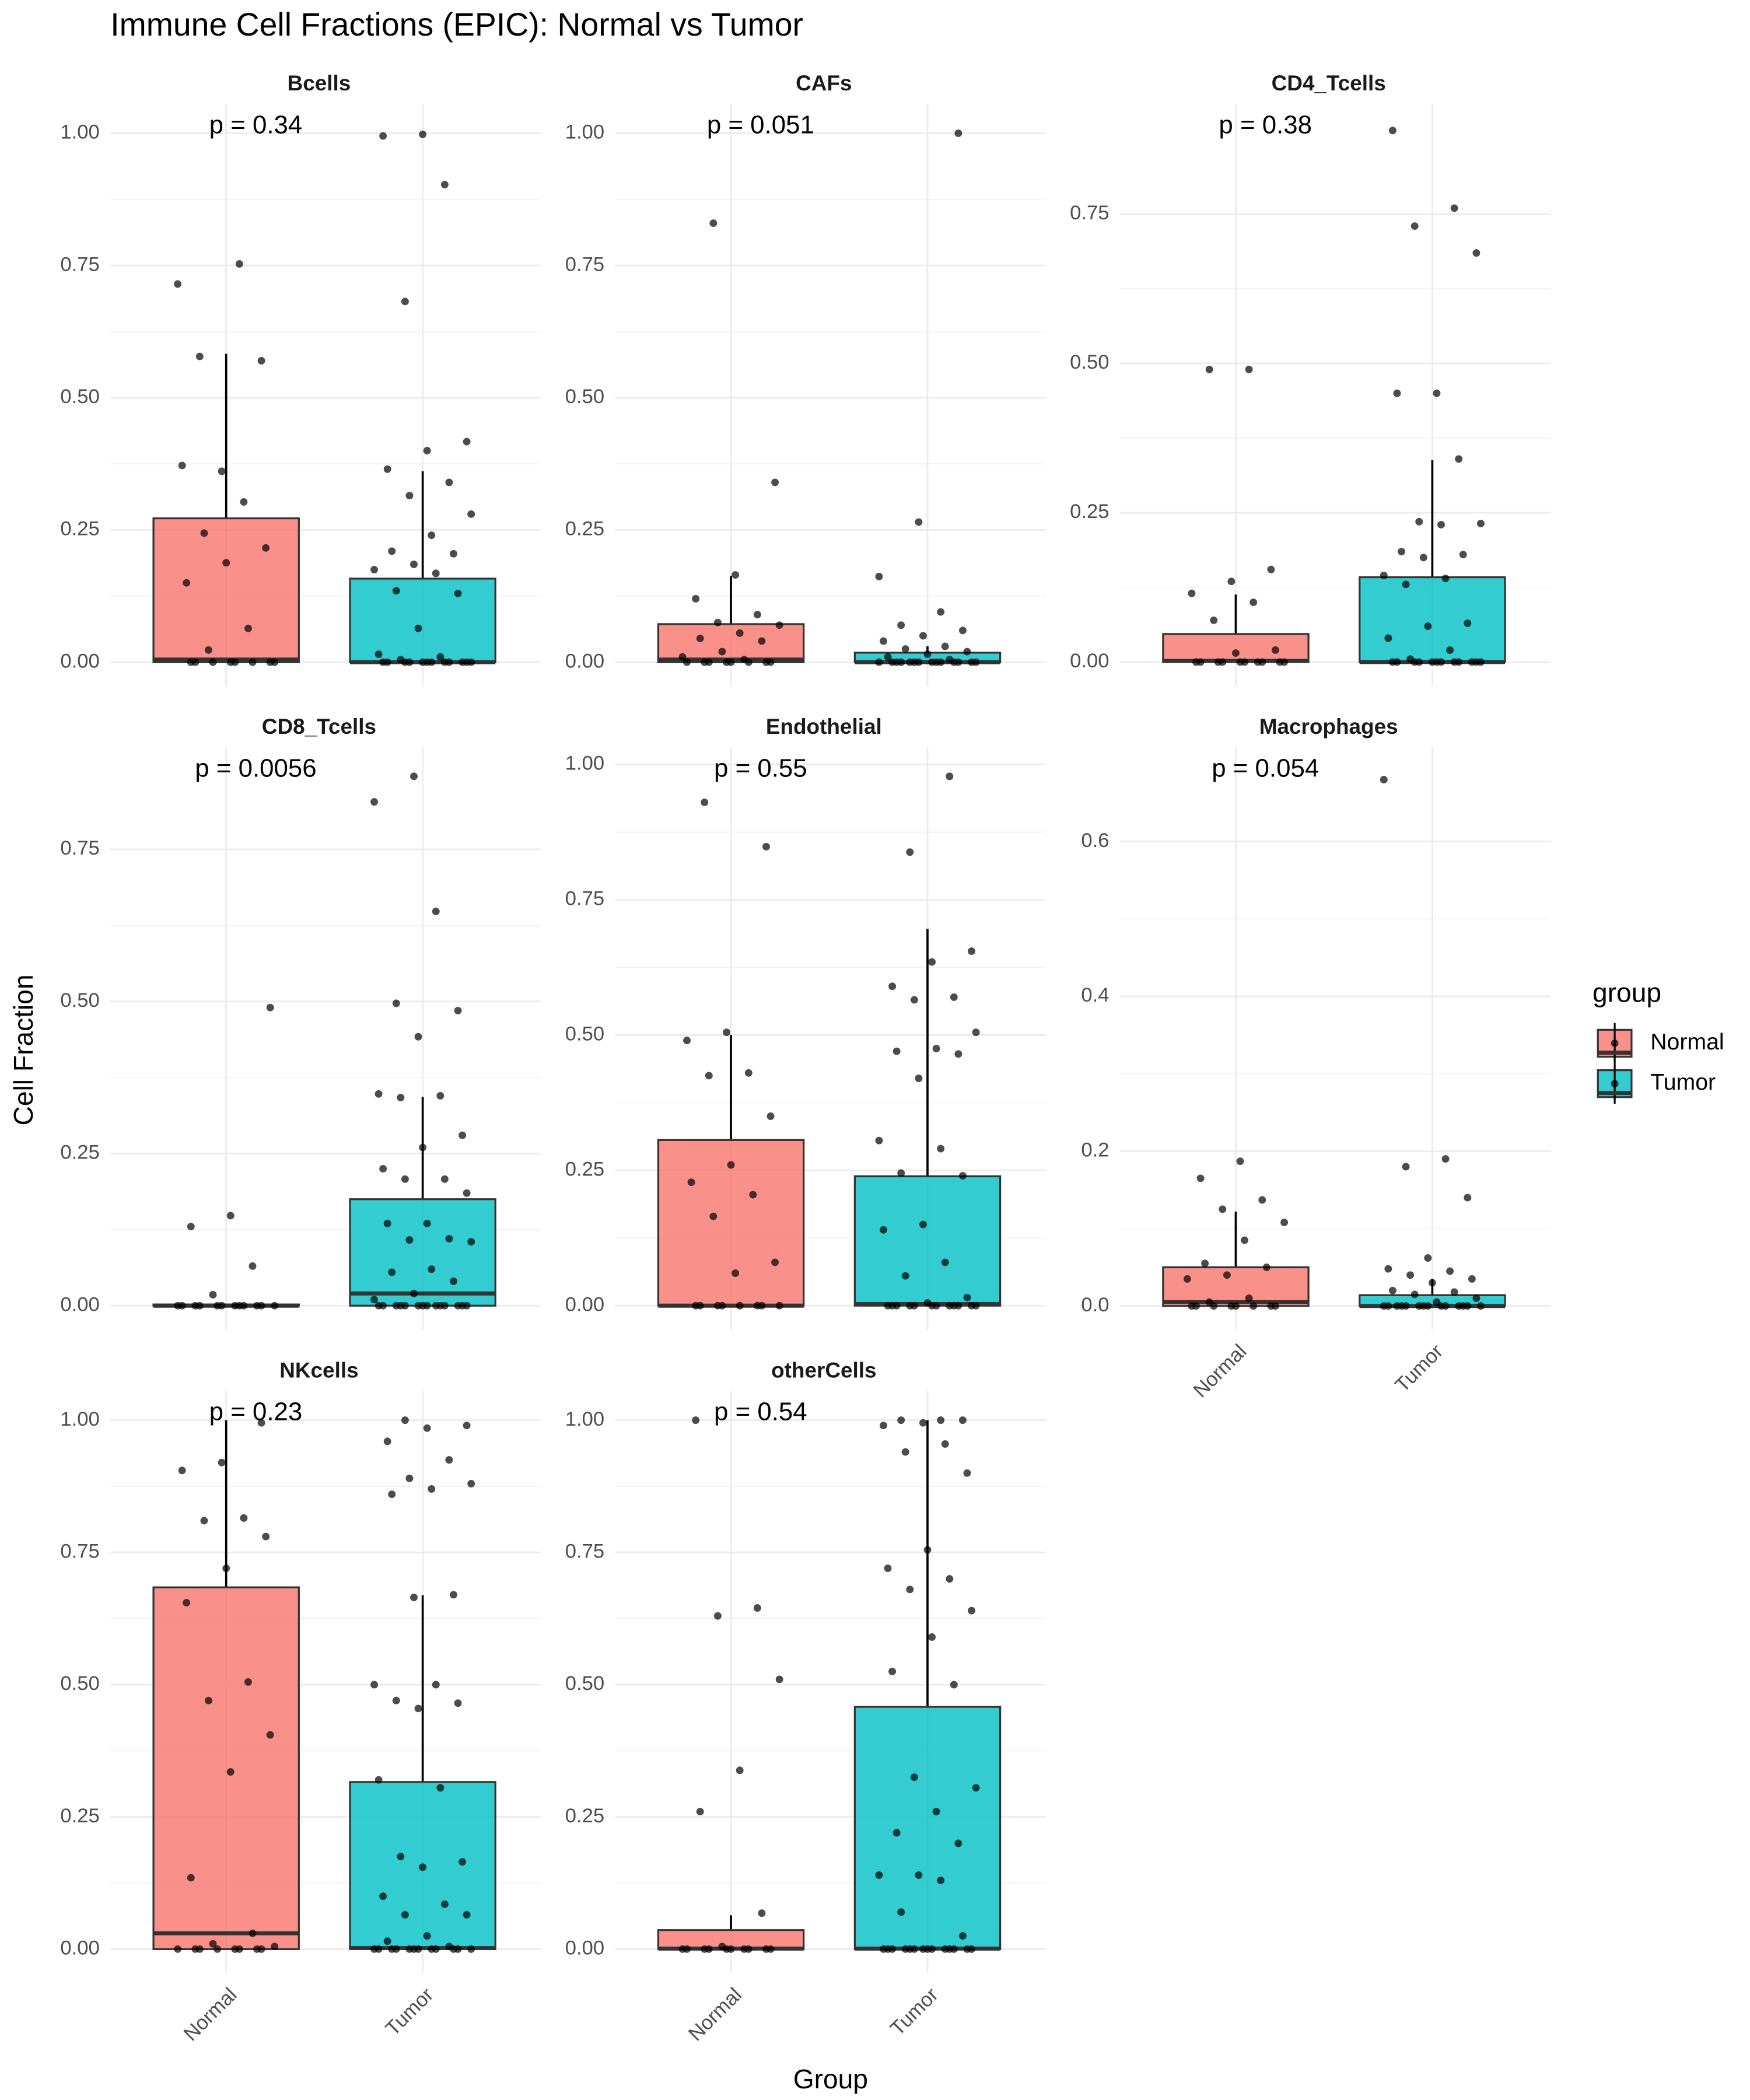  Describe the element at coordinates (760, 768) in the screenshot. I see `p-value: p = 0.55` at that location.